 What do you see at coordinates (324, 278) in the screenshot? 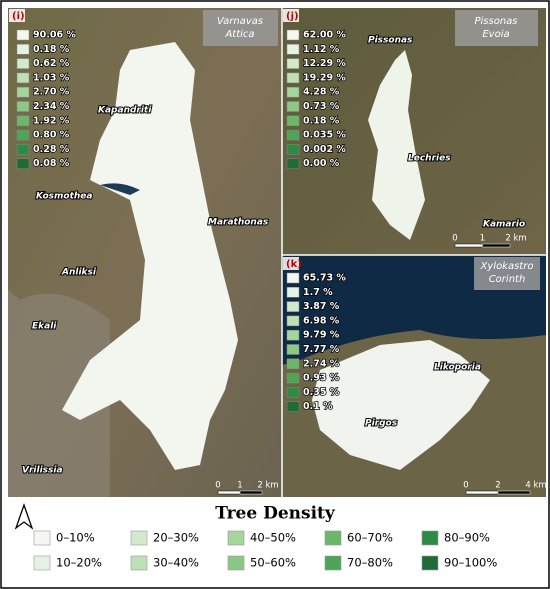
I see `class-percentage: 65.73 %` at bounding box center [324, 278].